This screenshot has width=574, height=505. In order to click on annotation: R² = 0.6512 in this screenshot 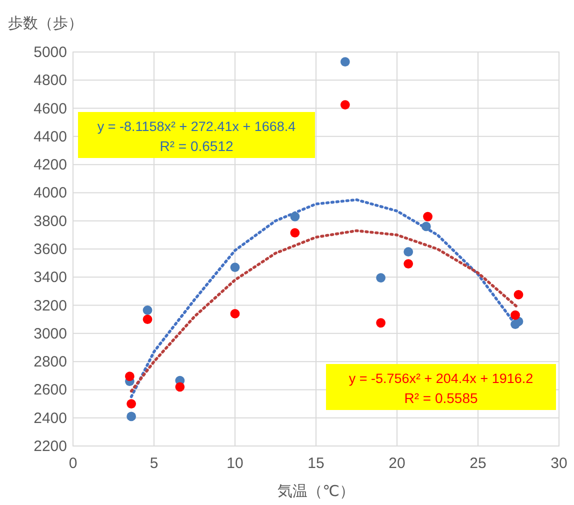, I will do `click(197, 146)`.